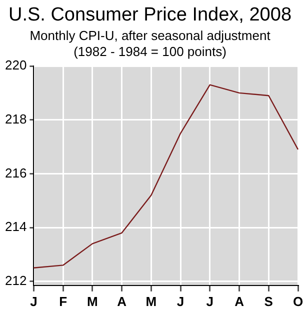 The image size is (308, 315). What do you see at coordinates (15, 226) in the screenshot?
I see `y-tick-label: 214` at bounding box center [15, 226].